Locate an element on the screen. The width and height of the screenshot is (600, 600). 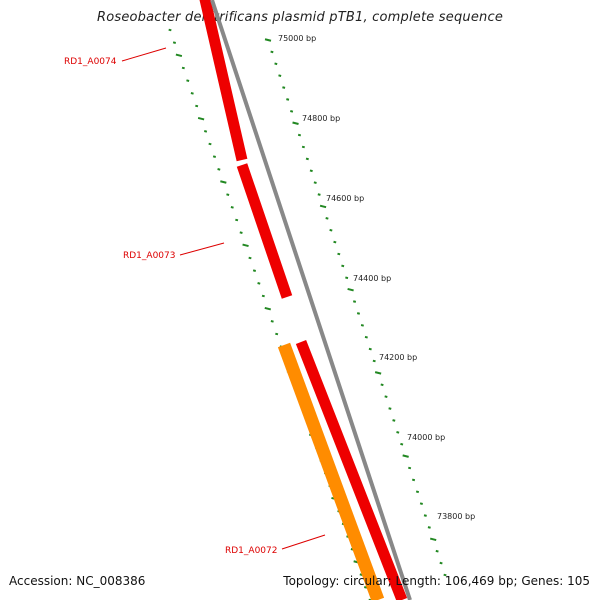
ruler-tick-label: 75000 bp is located at coordinates (297, 38).